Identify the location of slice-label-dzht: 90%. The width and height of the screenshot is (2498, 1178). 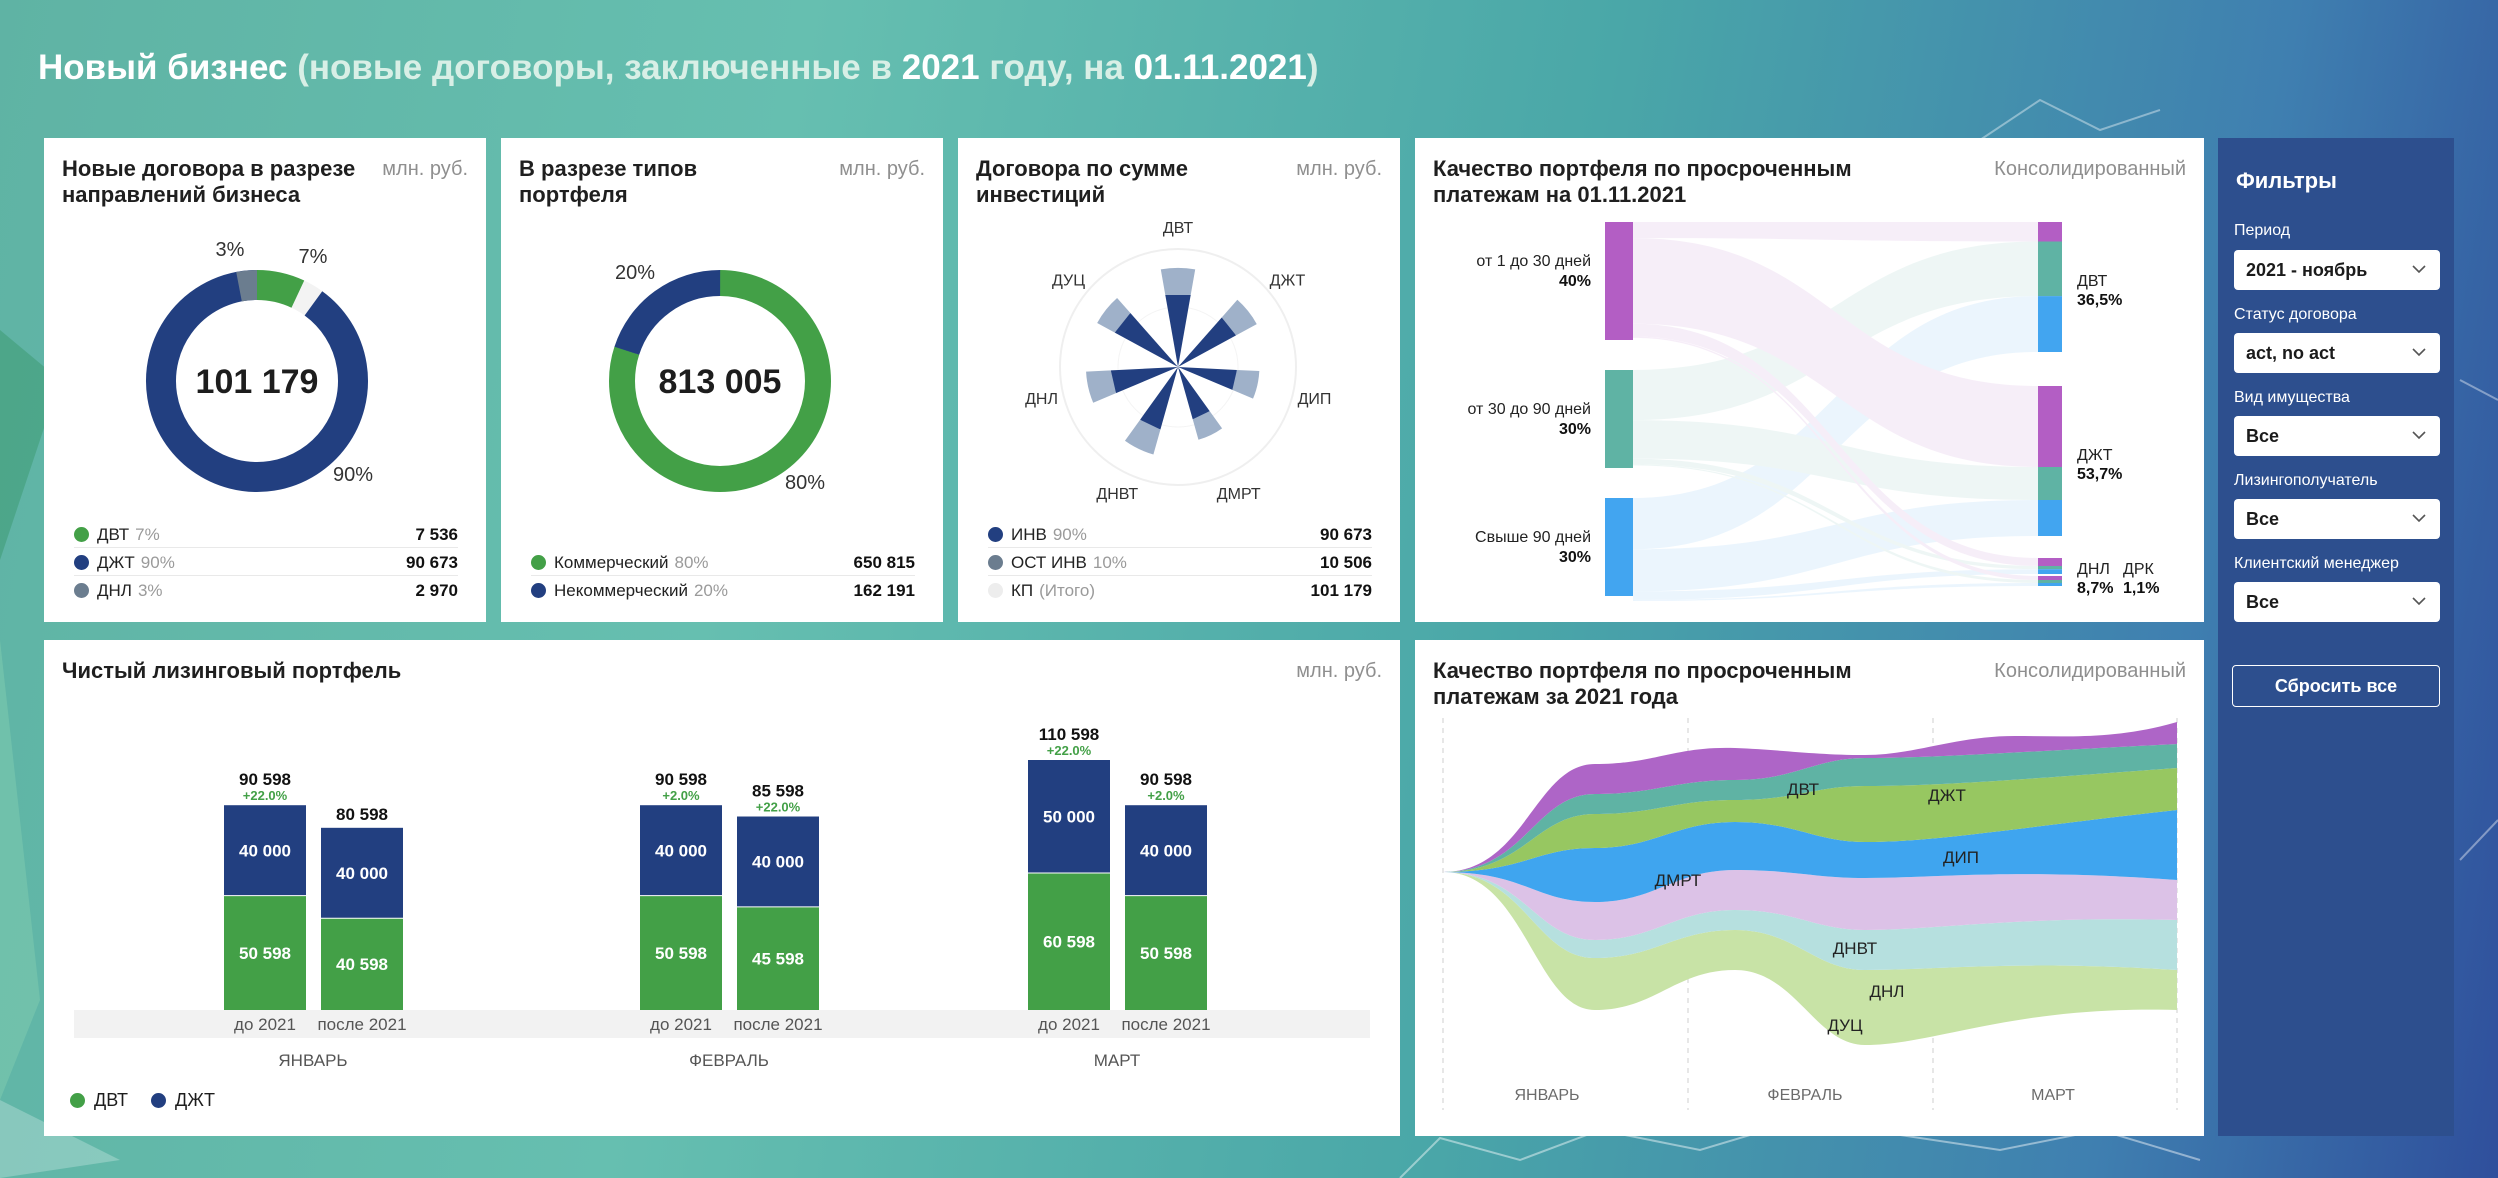
(353, 475).